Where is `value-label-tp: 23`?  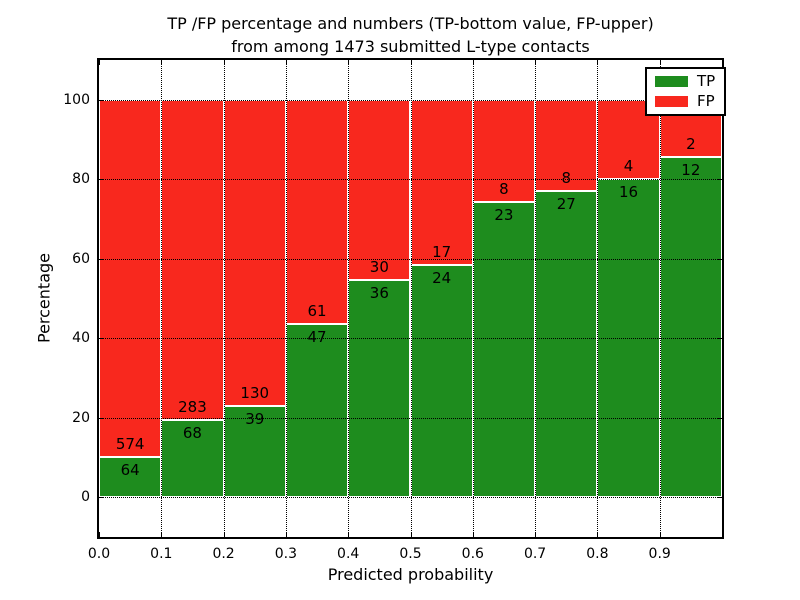
value-label-tp: 23 is located at coordinates (504, 215).